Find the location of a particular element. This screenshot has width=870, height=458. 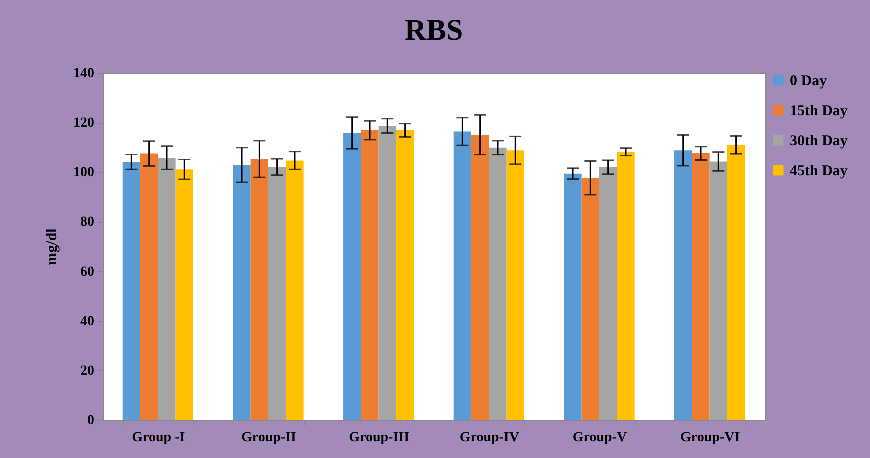

legend-label: 30th Day is located at coordinates (819, 142).